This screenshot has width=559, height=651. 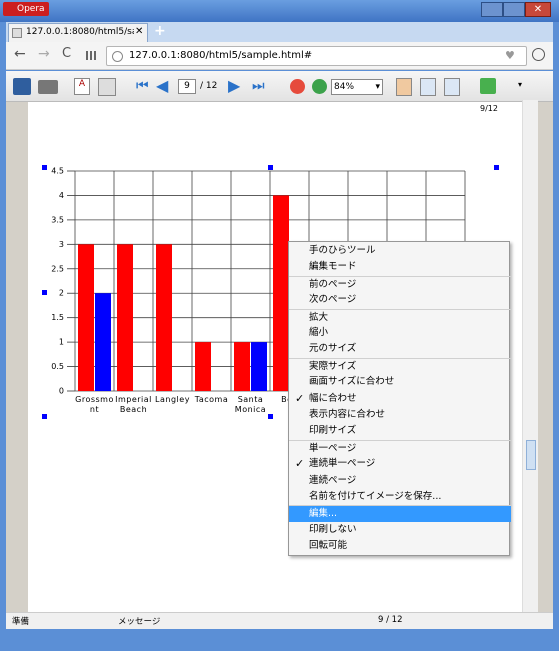 What do you see at coordinates (400, 283) in the screenshot?
I see `menu-item: 前のページ` at bounding box center [400, 283].